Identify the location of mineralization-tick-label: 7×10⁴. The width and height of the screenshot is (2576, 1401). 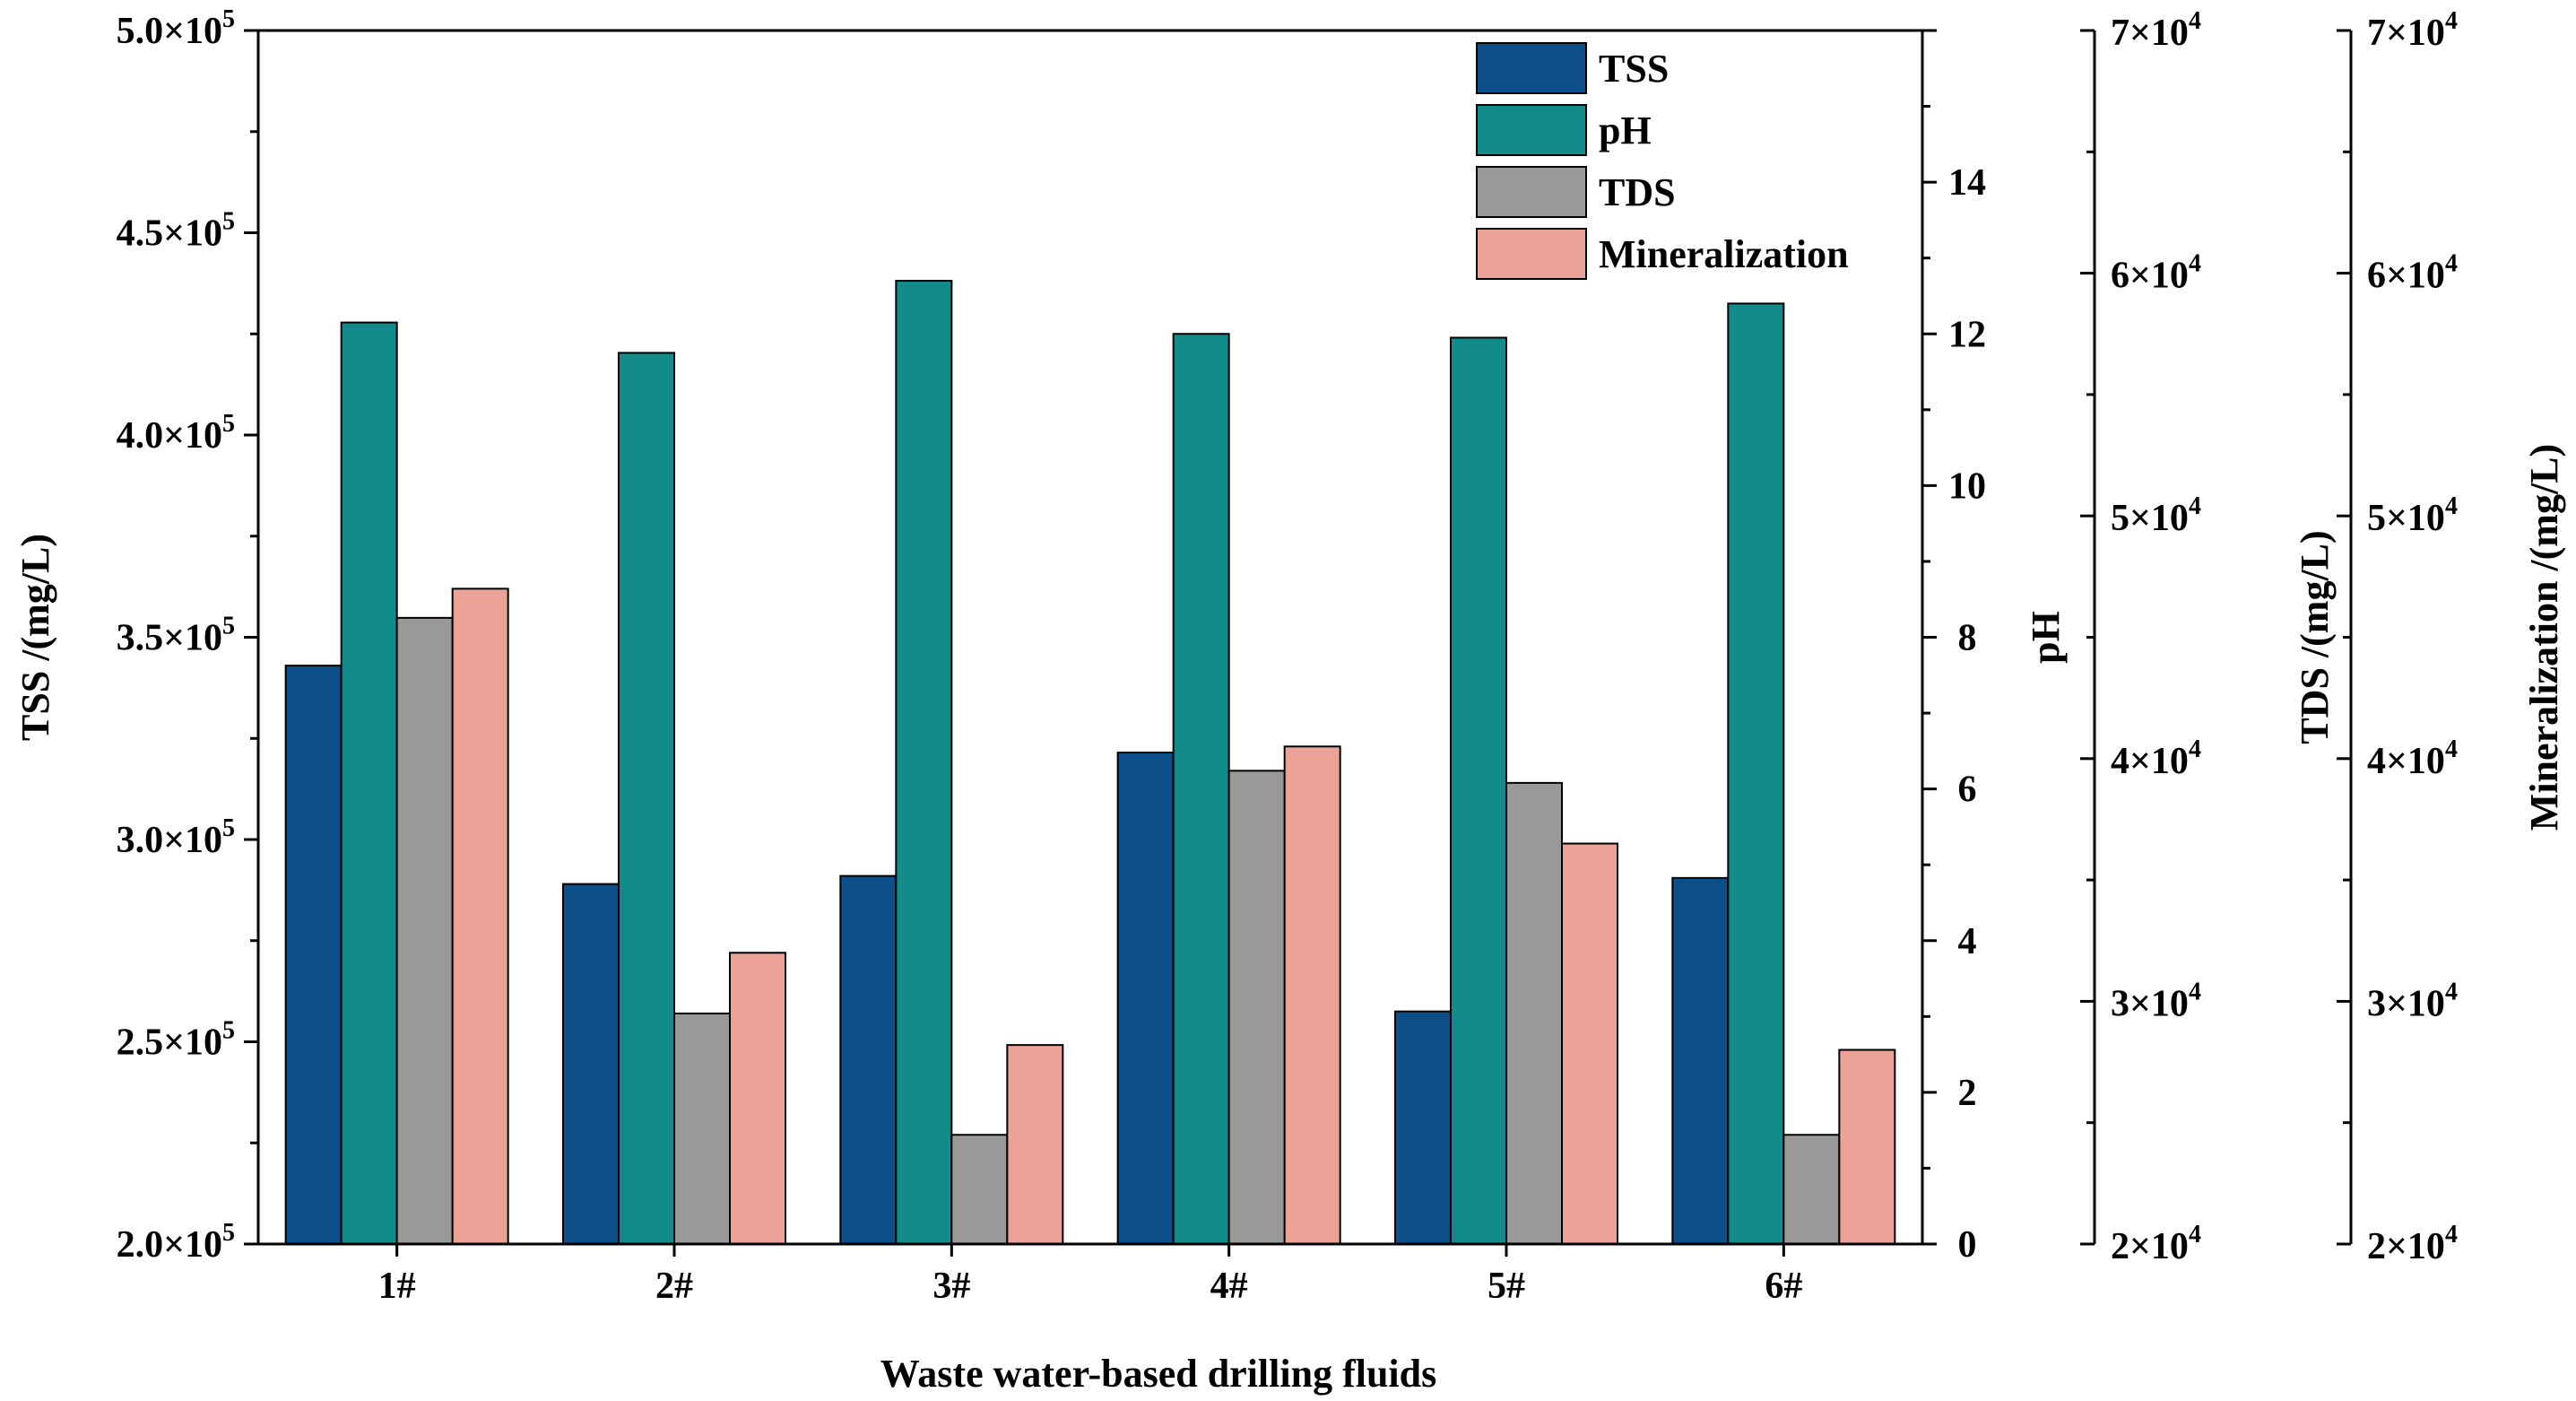
(2412, 30).